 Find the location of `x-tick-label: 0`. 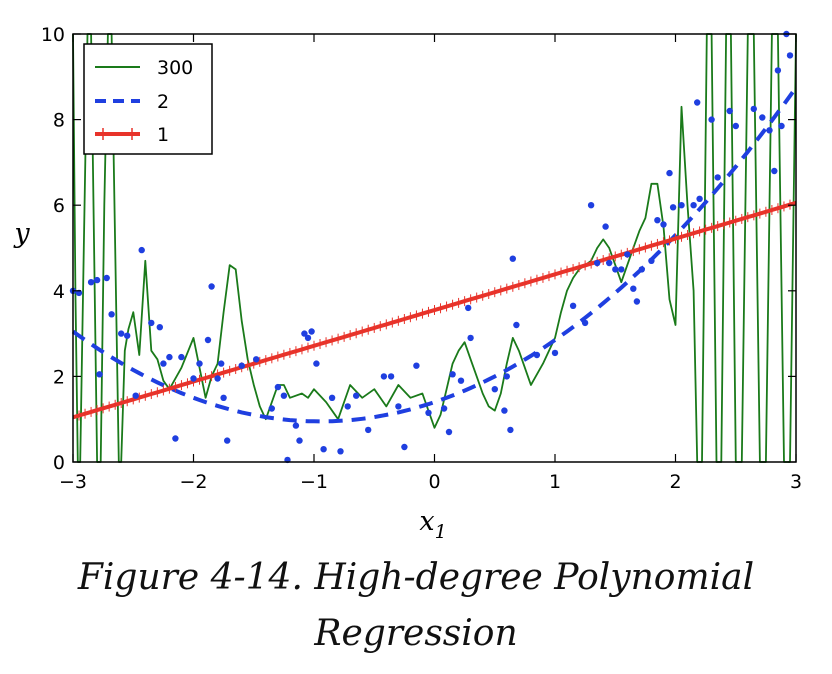

x-tick-label: 0 is located at coordinates (434, 482).